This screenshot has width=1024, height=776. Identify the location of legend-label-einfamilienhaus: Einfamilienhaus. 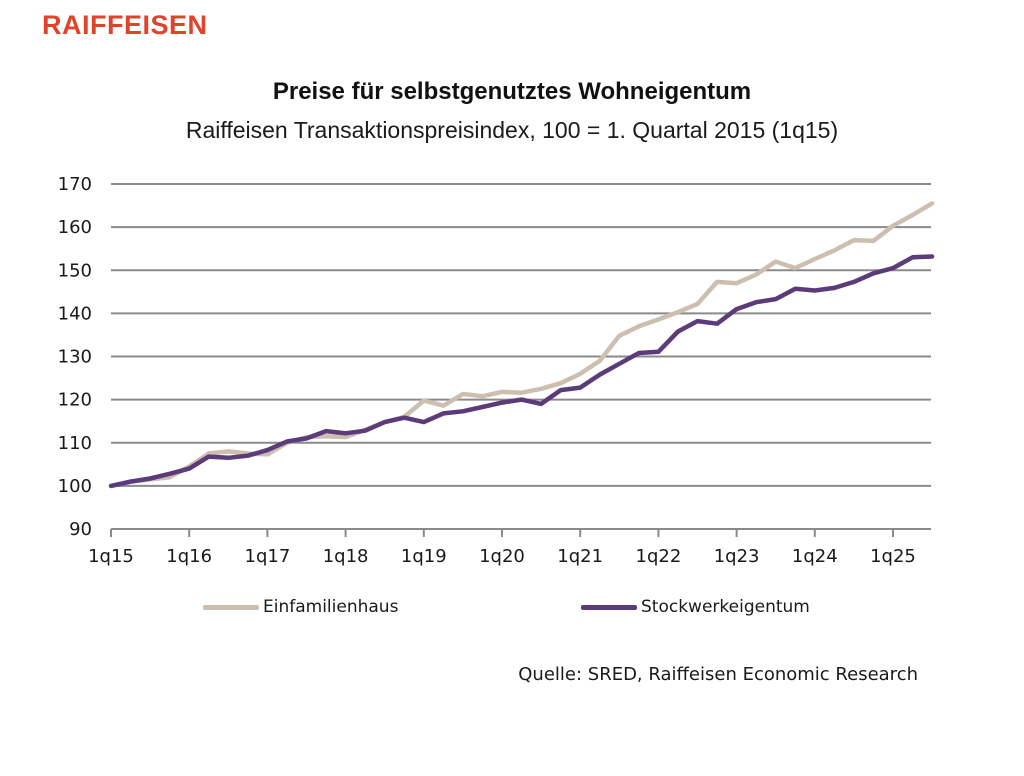
(331, 607).